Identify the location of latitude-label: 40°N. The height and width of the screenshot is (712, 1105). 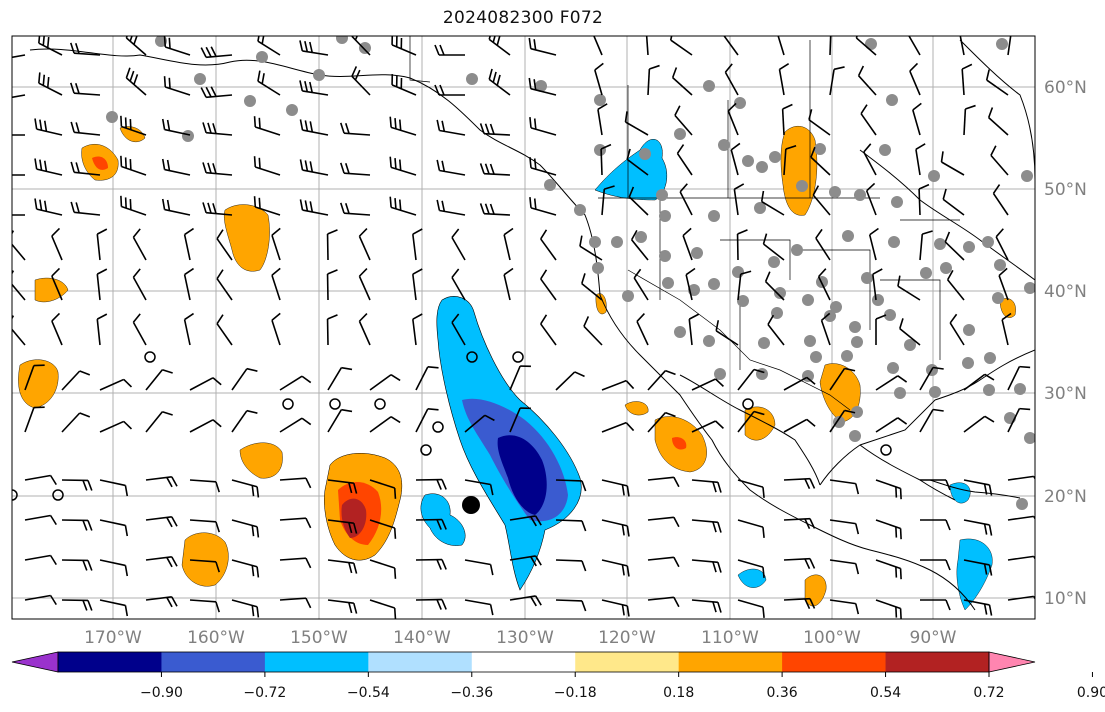
(1065, 292).